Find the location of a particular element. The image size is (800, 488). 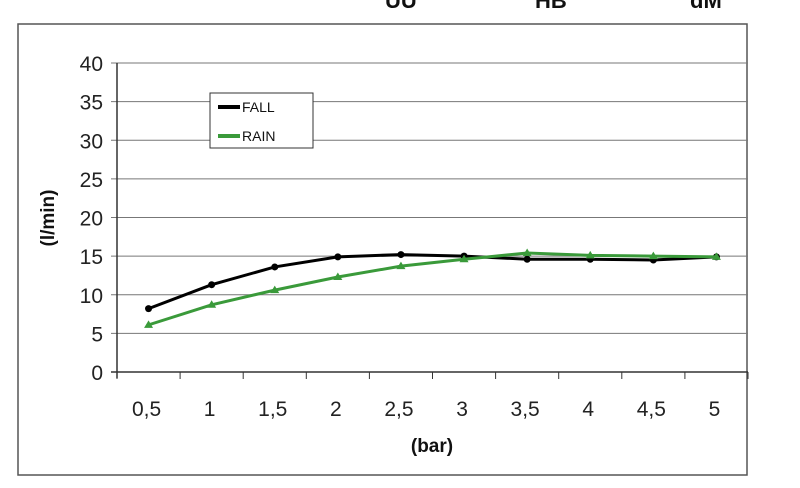

header-fragment: UU is located at coordinates (401, 6).